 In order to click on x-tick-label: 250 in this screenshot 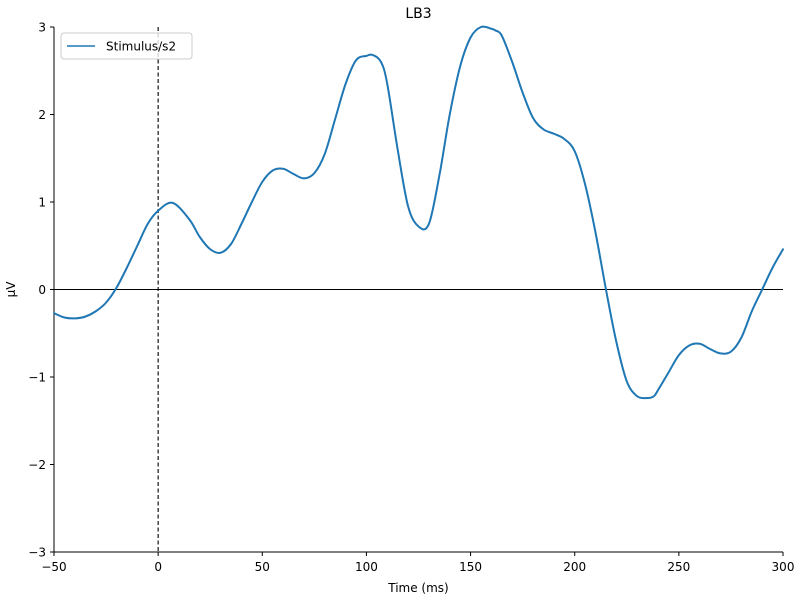, I will do `click(678, 567)`.